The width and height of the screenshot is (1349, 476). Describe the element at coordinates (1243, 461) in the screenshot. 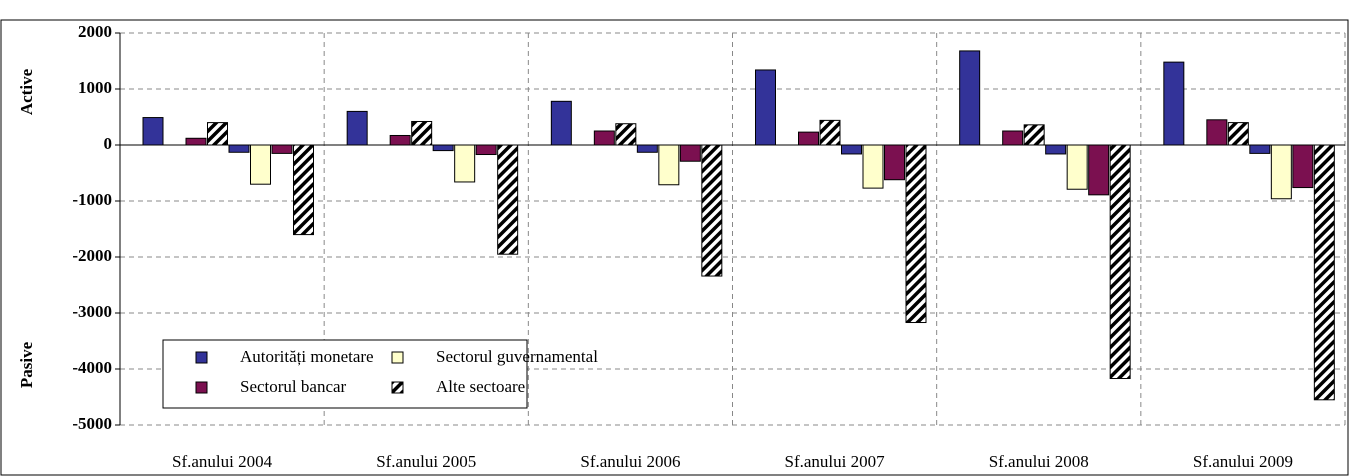

I see `x-tick-label: Sf.anului 2009` at that location.